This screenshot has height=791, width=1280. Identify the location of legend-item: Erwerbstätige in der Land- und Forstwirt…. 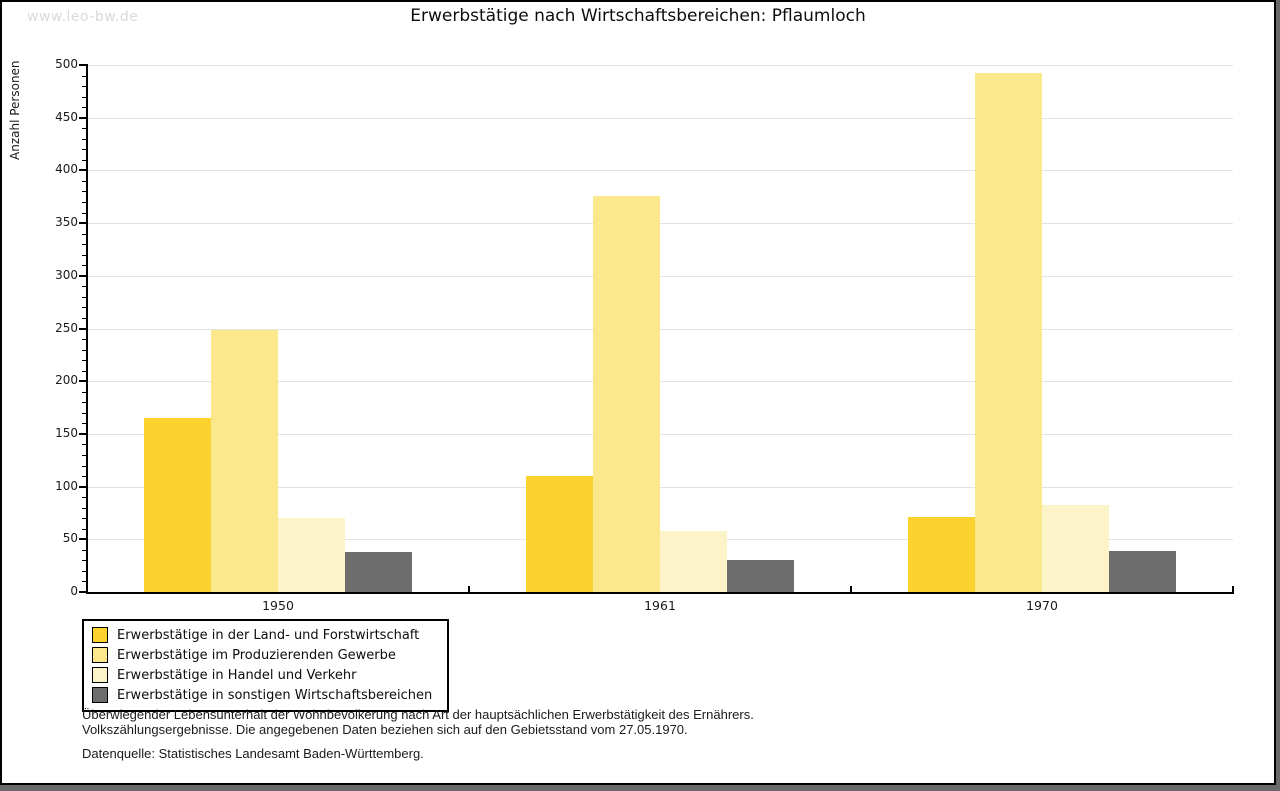
(265, 635).